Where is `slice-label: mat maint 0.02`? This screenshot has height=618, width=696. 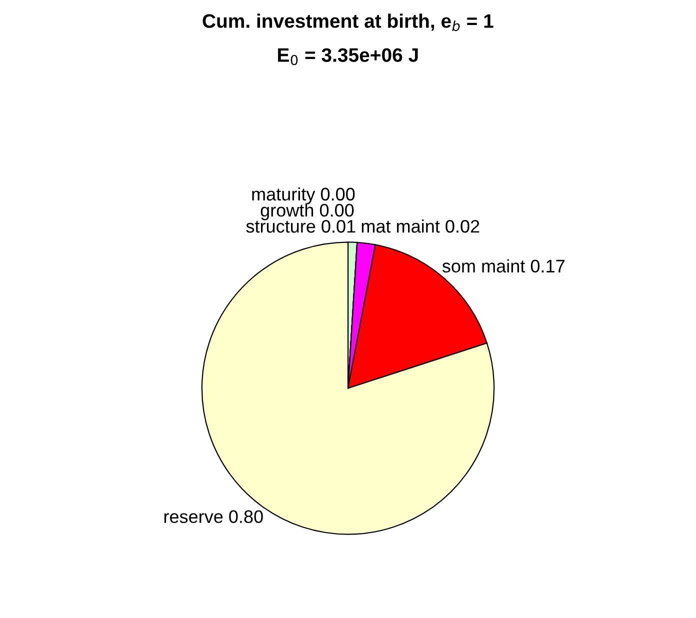 slice-label: mat maint 0.02 is located at coordinates (421, 226).